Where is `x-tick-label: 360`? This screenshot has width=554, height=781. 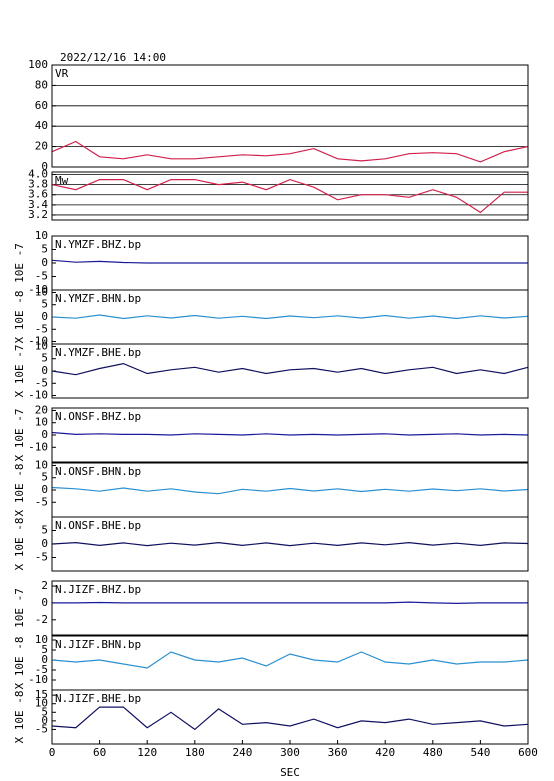
x-tick-label: 360 is located at coordinates (338, 752).